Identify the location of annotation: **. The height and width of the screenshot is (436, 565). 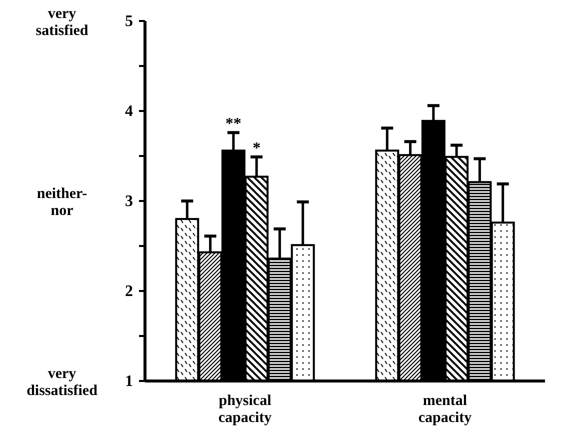
(233, 124).